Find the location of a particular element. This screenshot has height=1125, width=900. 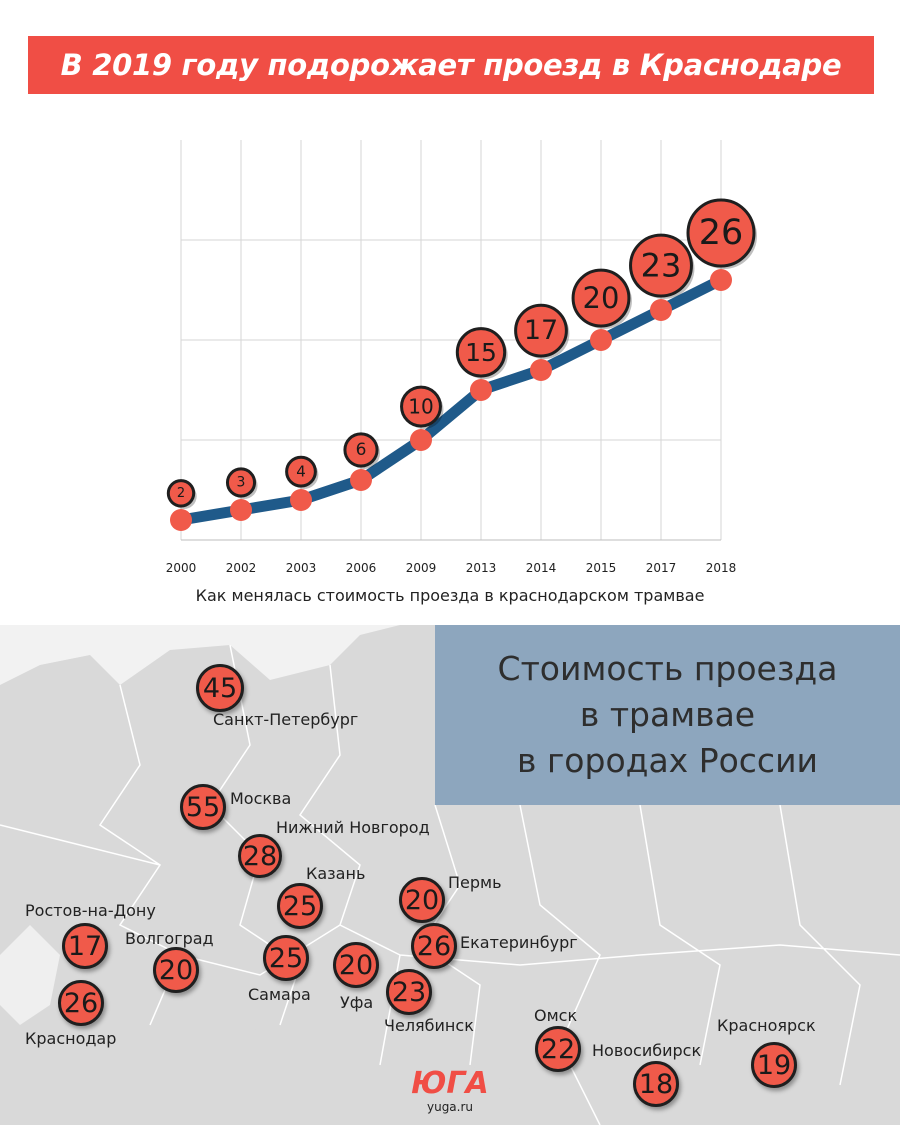

city-name-label: Челябинск is located at coordinates (429, 1025).